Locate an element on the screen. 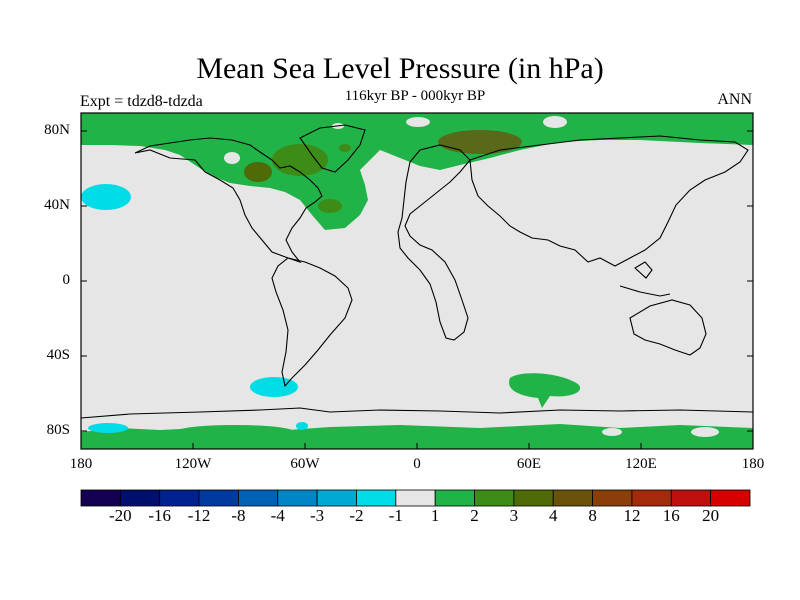  lat-label-40n: 40N is located at coordinates (57, 205).